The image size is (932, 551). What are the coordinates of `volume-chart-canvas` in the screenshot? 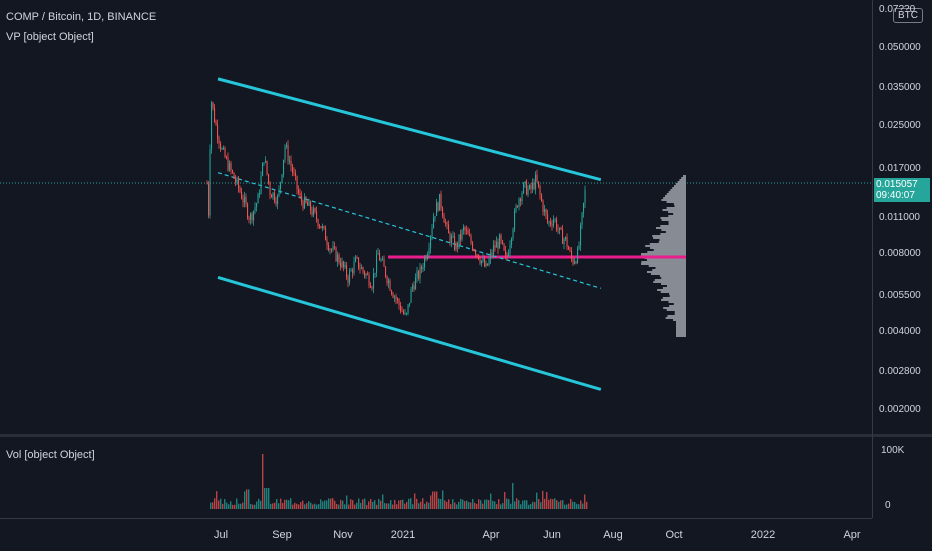 It's located at (436, 477).